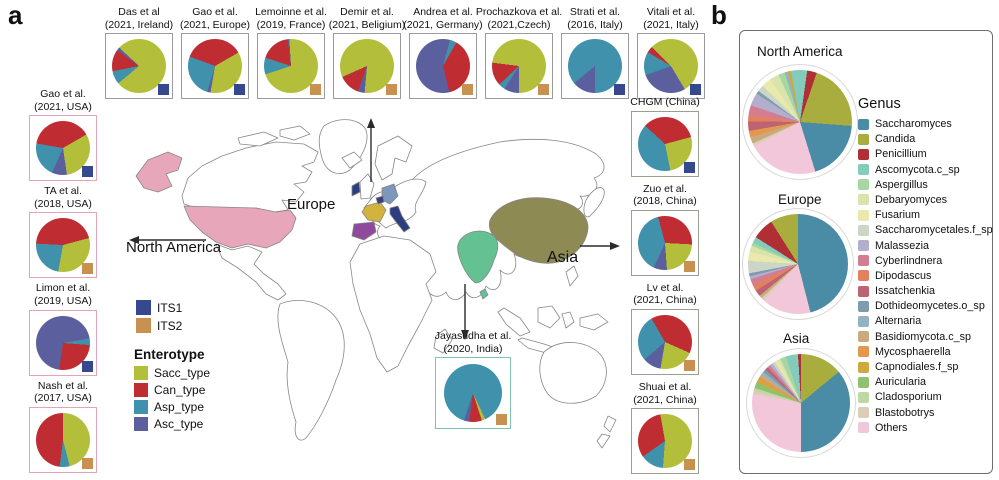 The image size is (999, 480). What do you see at coordinates (926, 428) in the screenshot?
I see `genus-legend-item-others: Others` at bounding box center [926, 428].